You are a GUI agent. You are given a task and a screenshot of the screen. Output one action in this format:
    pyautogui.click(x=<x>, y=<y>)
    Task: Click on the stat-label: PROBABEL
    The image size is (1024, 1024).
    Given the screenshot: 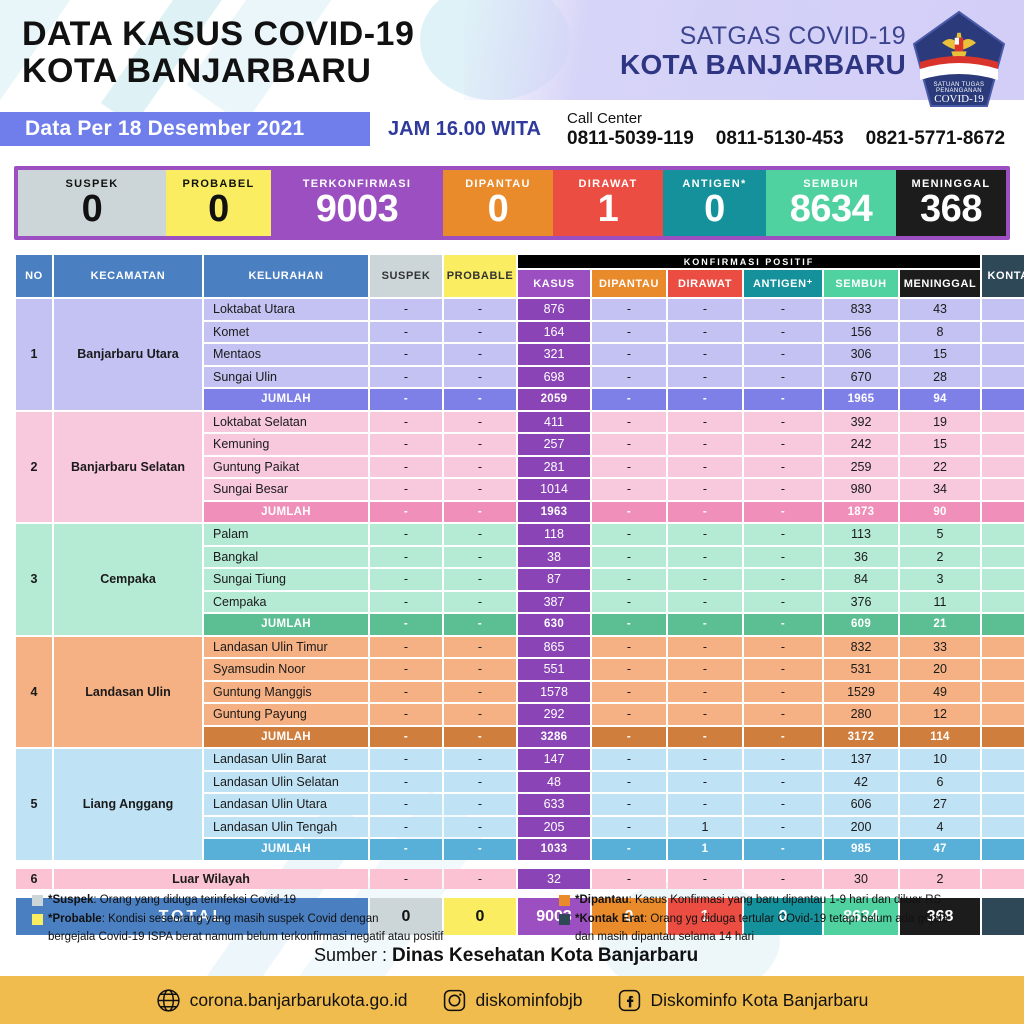 What is the action you would take?
    pyautogui.click(x=218, y=184)
    